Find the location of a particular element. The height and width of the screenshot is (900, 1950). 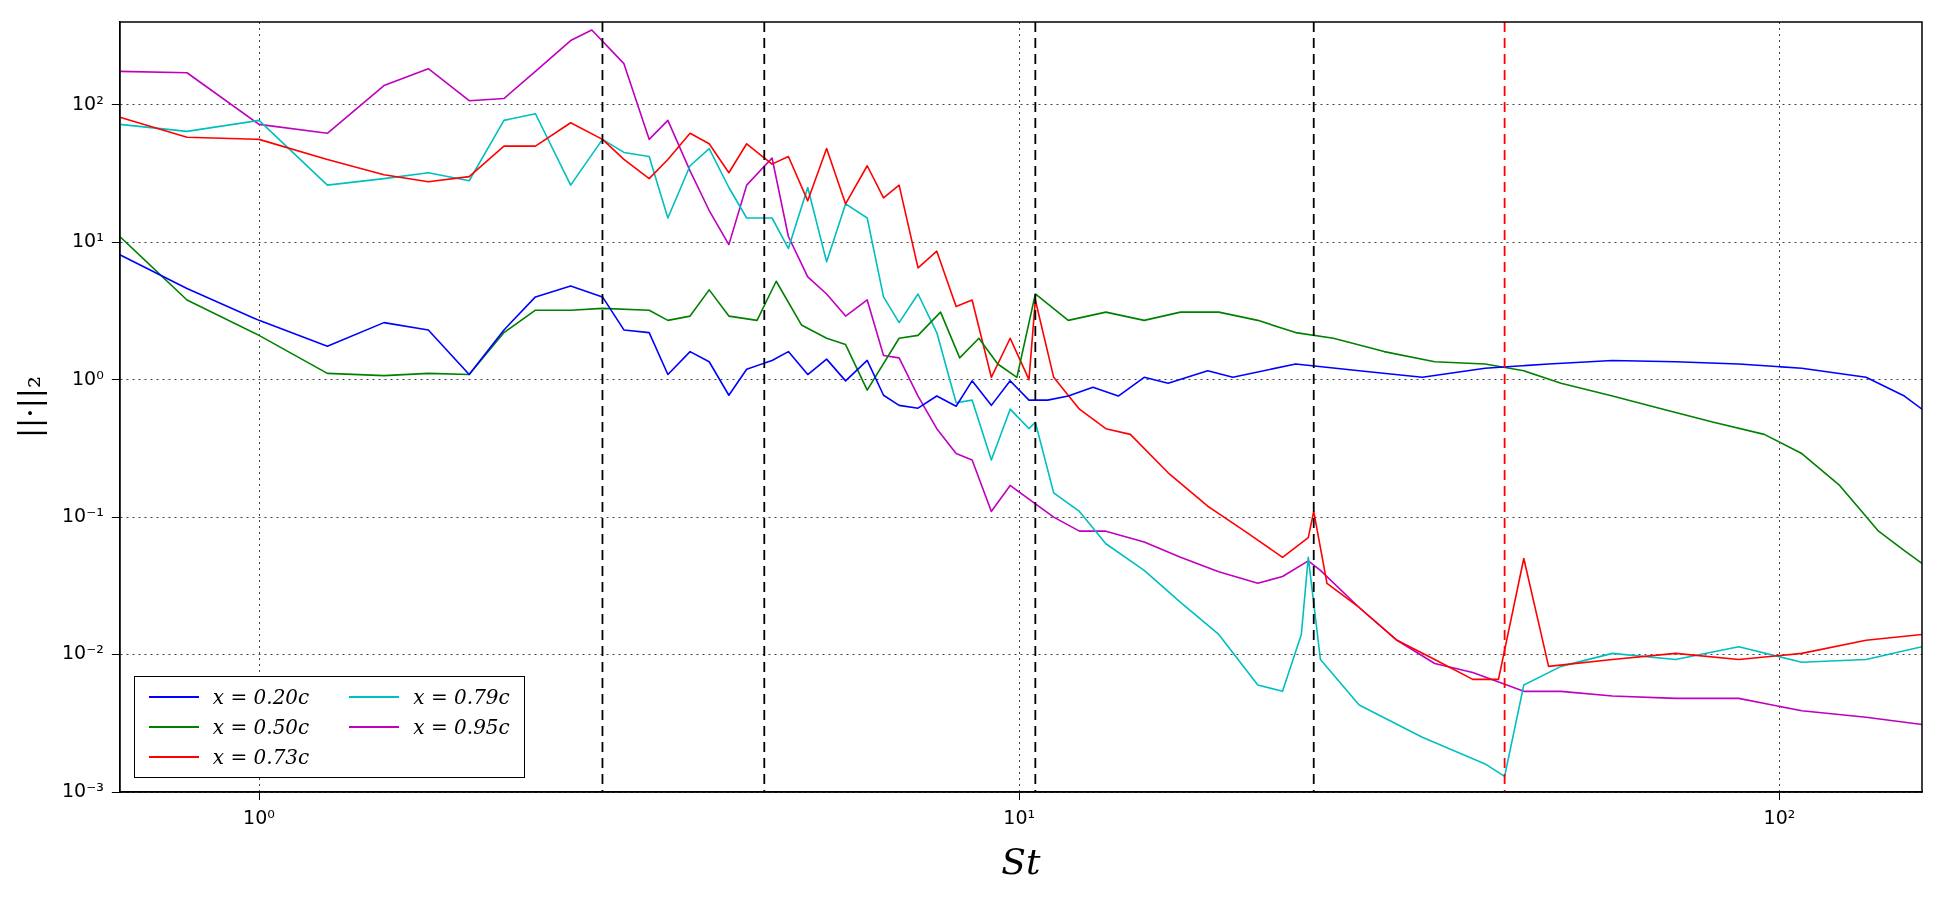

x-tick-label: 10¹ is located at coordinates (1019, 817).